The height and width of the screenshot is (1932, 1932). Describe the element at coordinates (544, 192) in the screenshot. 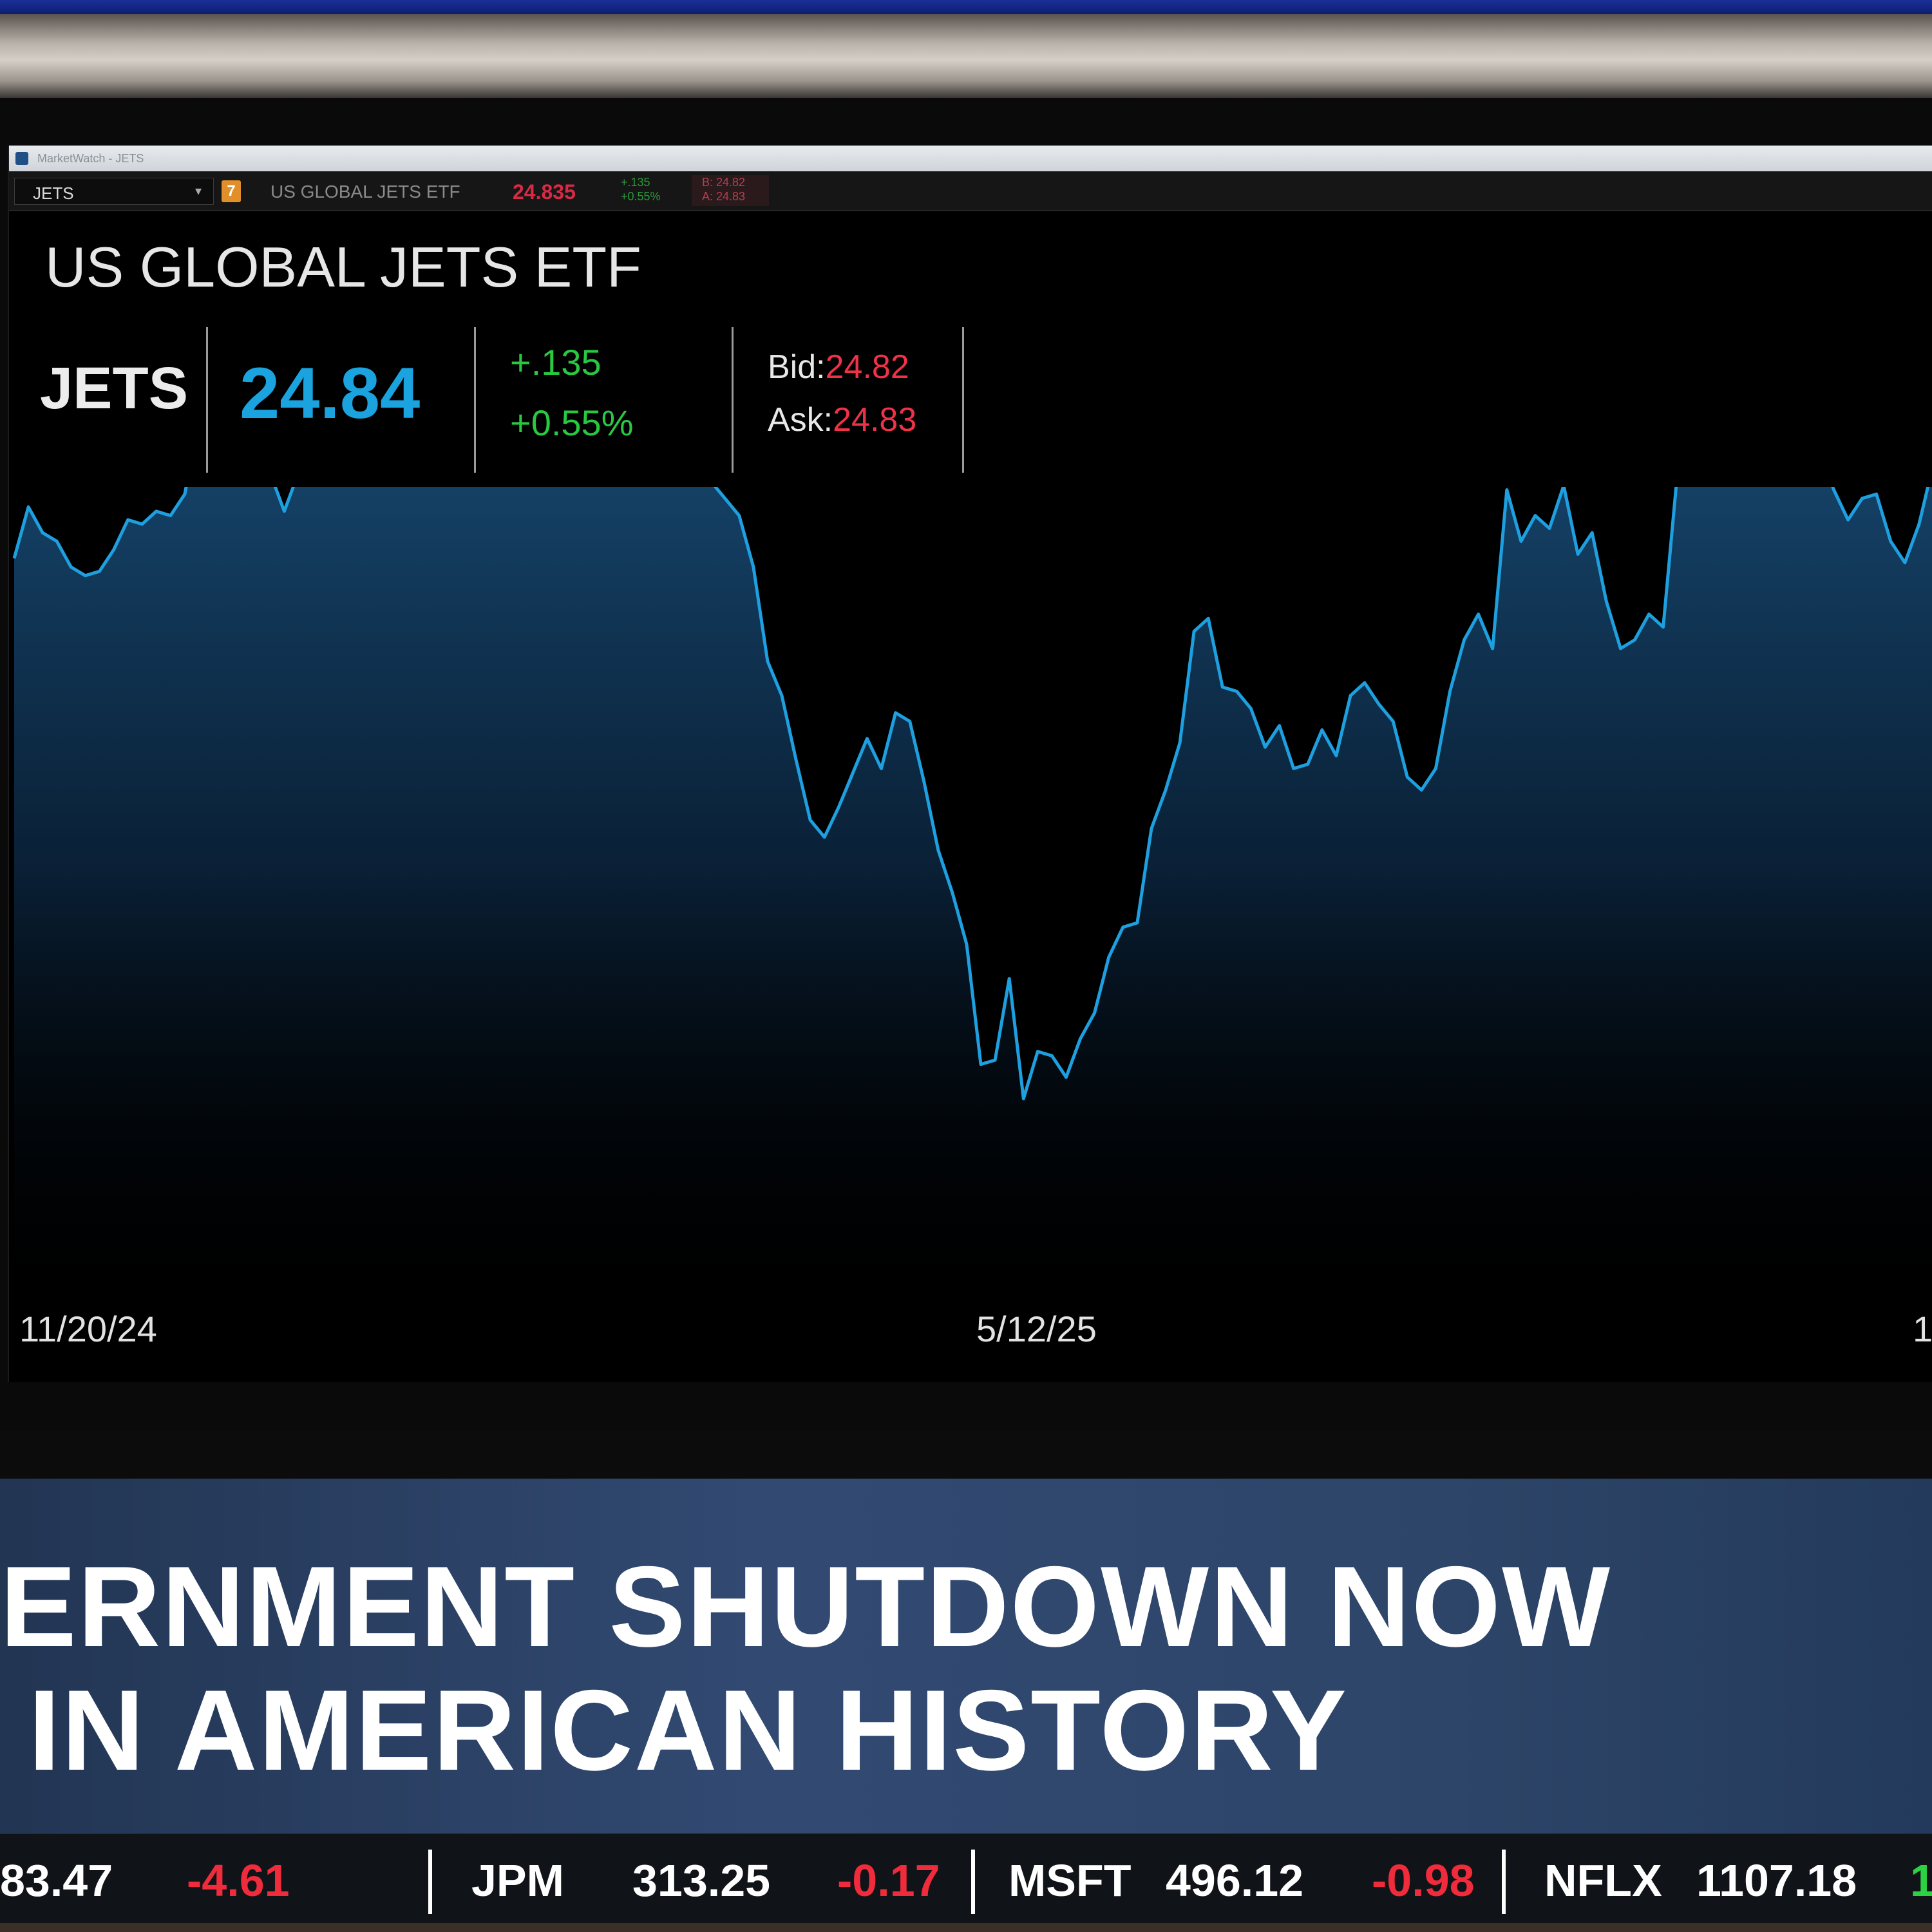

I see `toolbar-price: 24.835` at that location.